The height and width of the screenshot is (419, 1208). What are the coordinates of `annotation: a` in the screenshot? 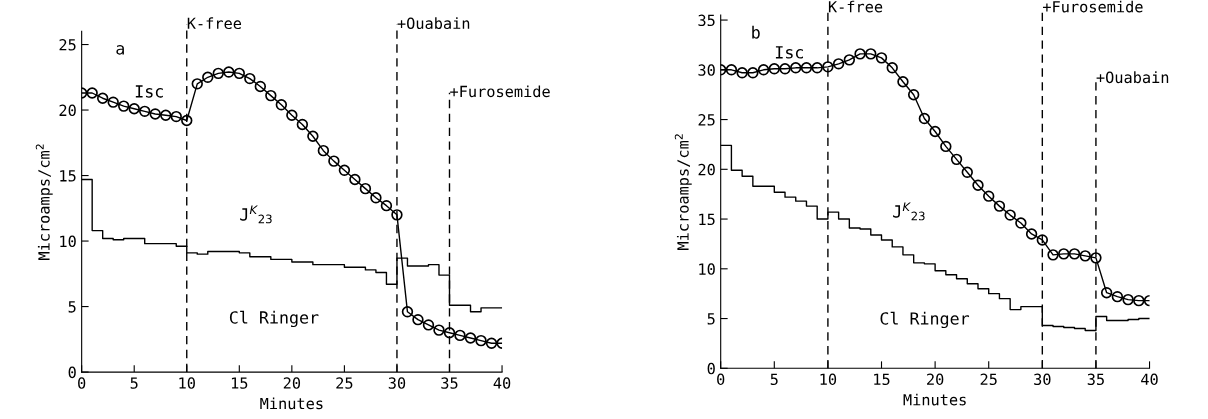 It's located at (120, 50).